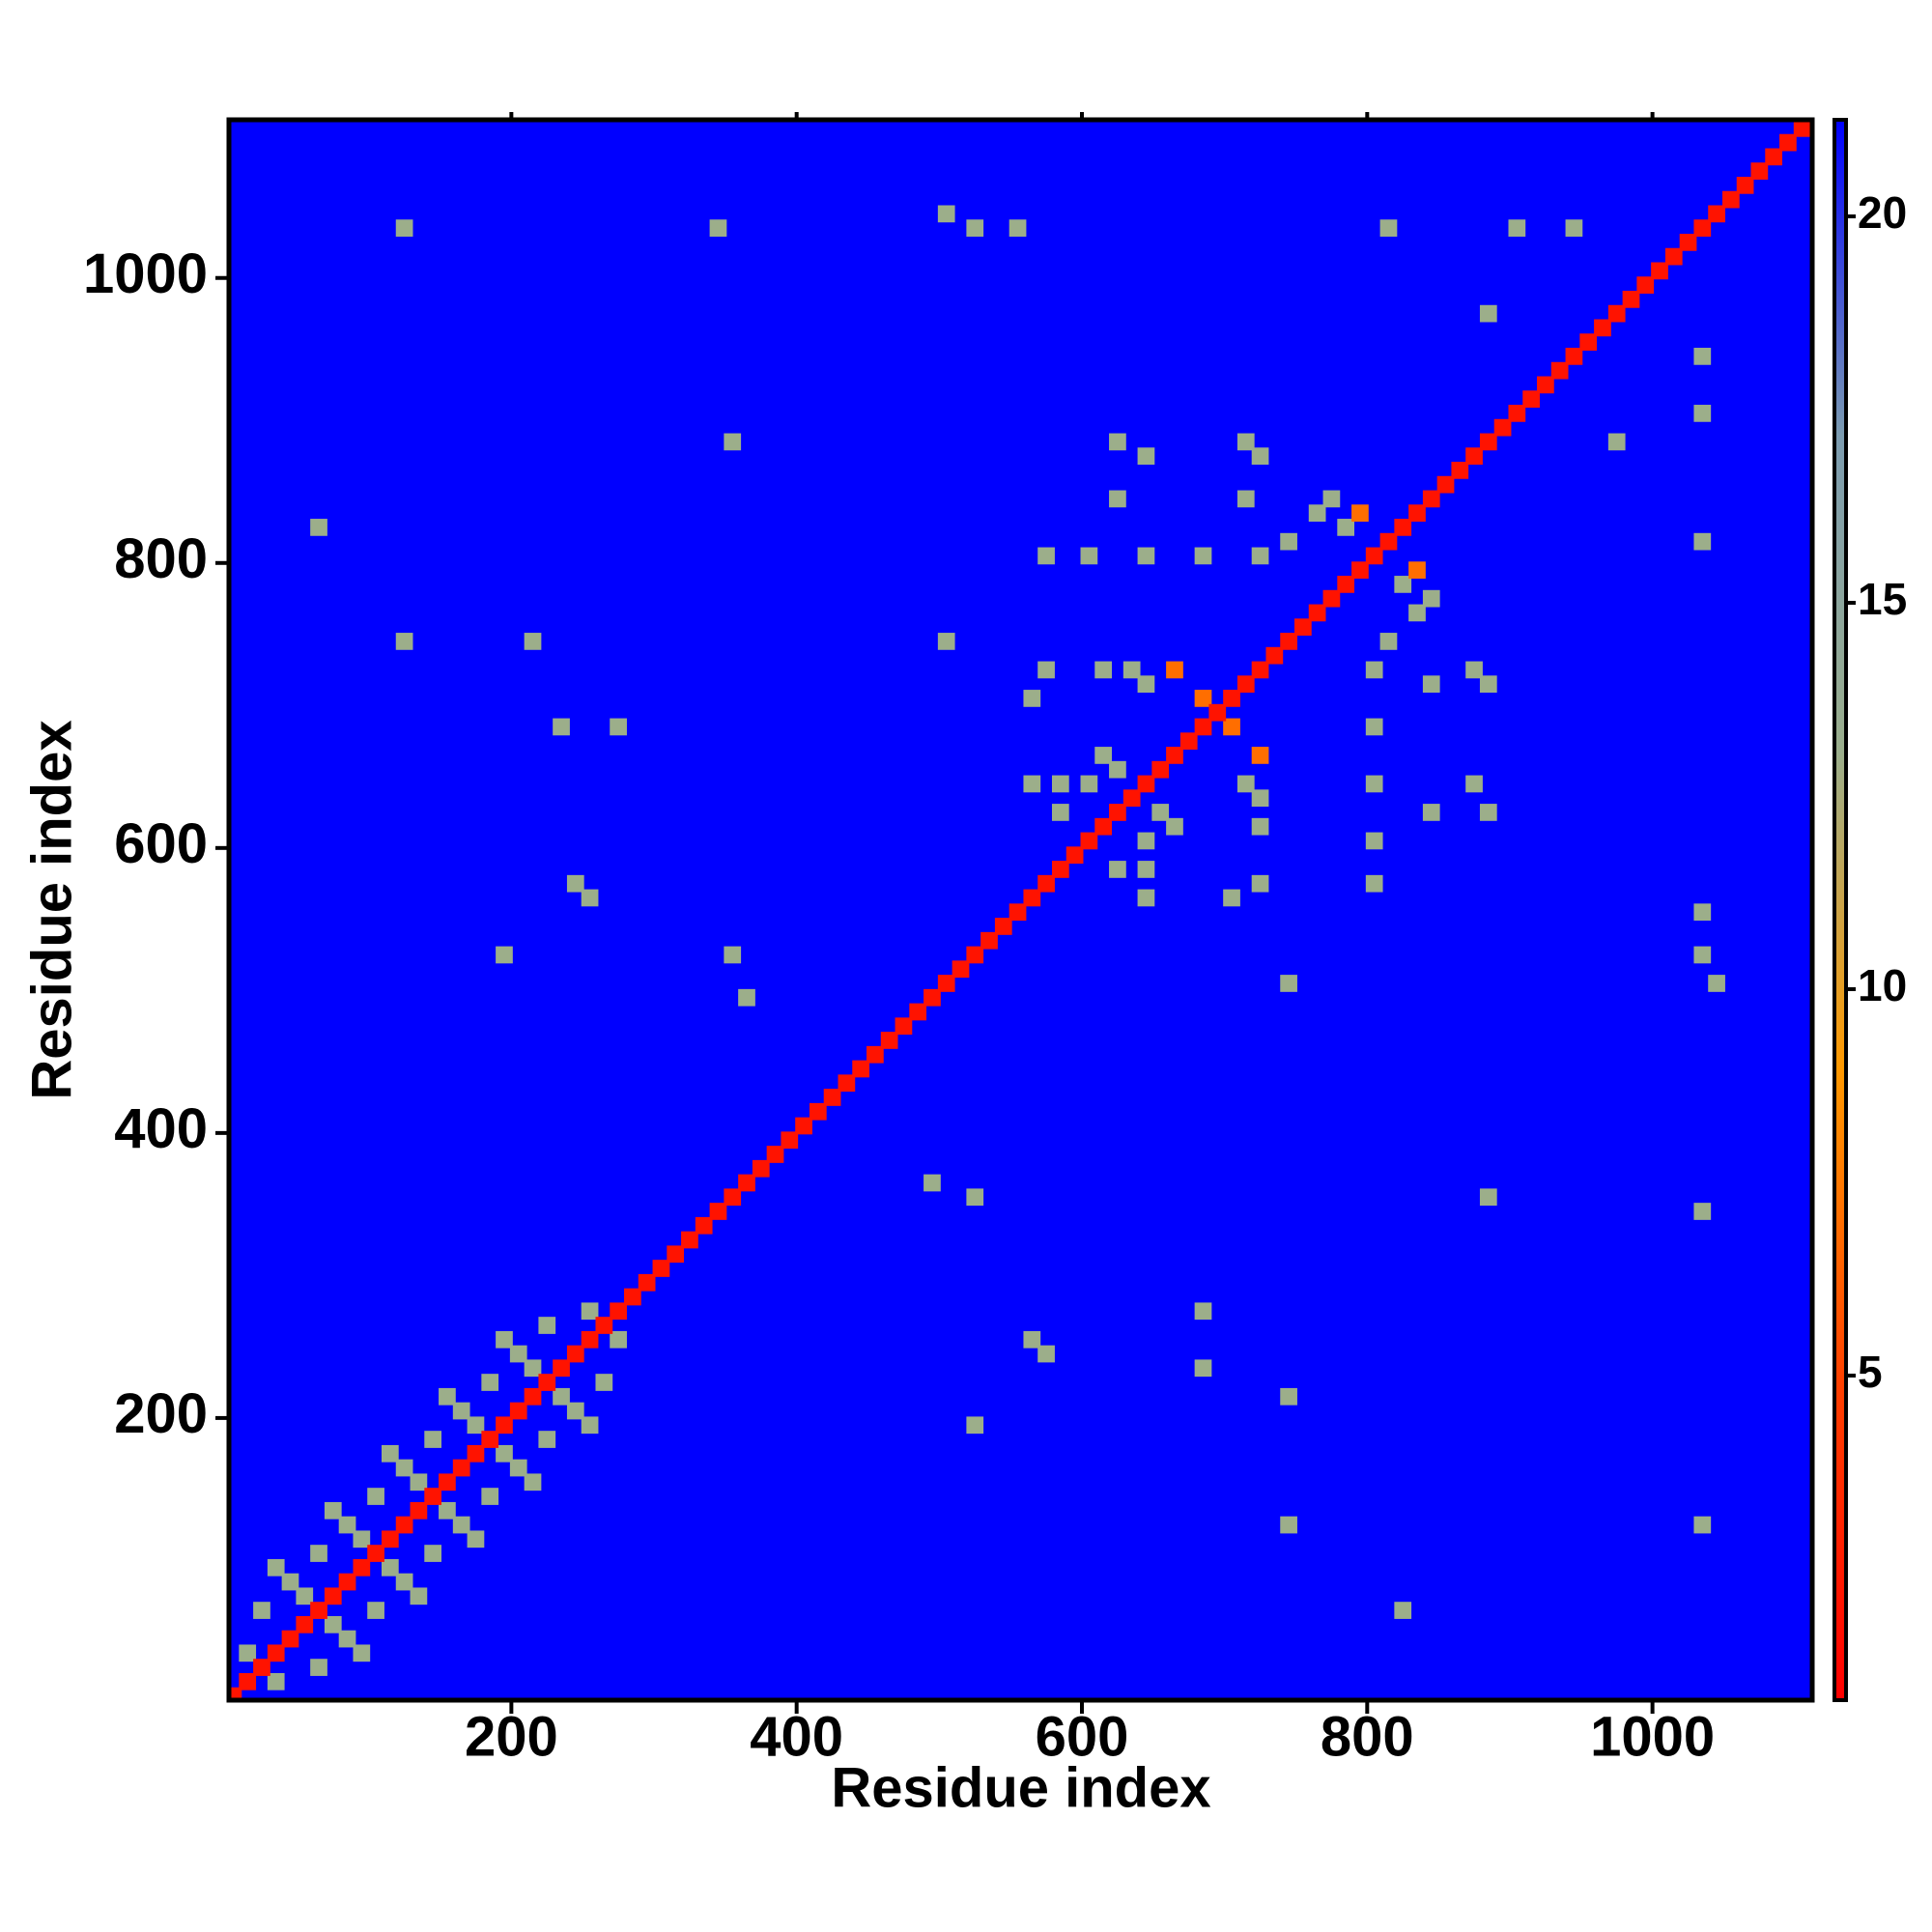 Image resolution: width=1932 pixels, height=1932 pixels. What do you see at coordinates (1652, 1736) in the screenshot?
I see `x-tick-label: 1000` at bounding box center [1652, 1736].